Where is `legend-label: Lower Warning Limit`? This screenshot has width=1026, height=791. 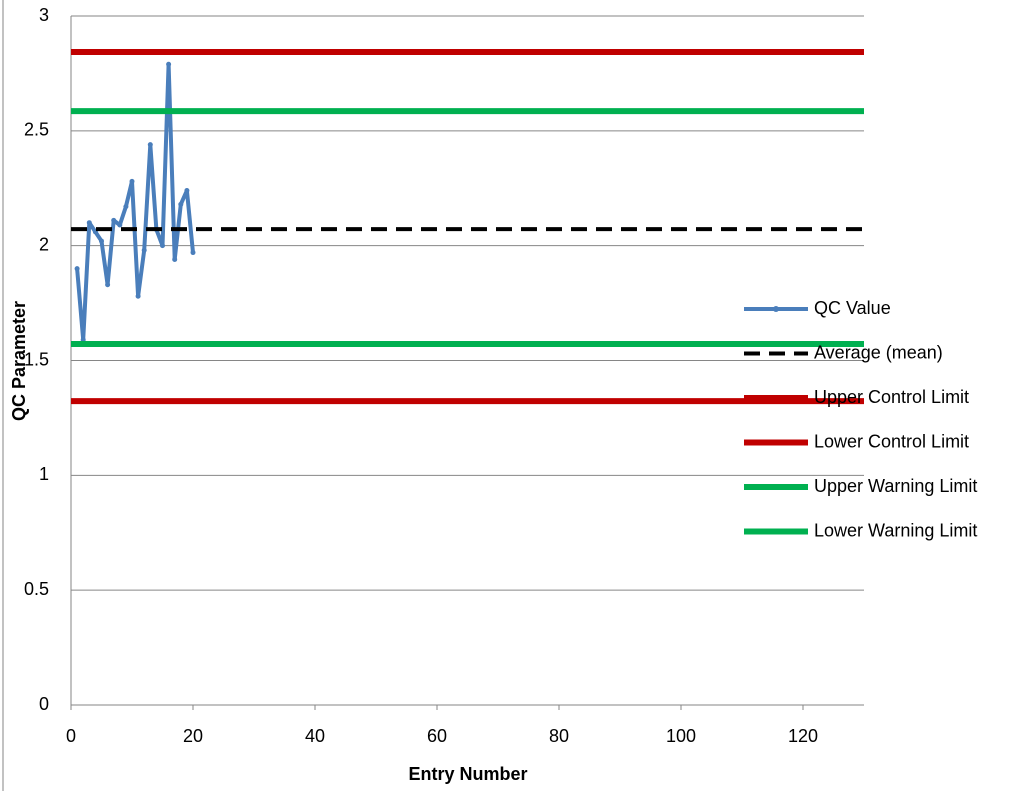
legend-label: Lower Warning Limit is located at coordinates (895, 530).